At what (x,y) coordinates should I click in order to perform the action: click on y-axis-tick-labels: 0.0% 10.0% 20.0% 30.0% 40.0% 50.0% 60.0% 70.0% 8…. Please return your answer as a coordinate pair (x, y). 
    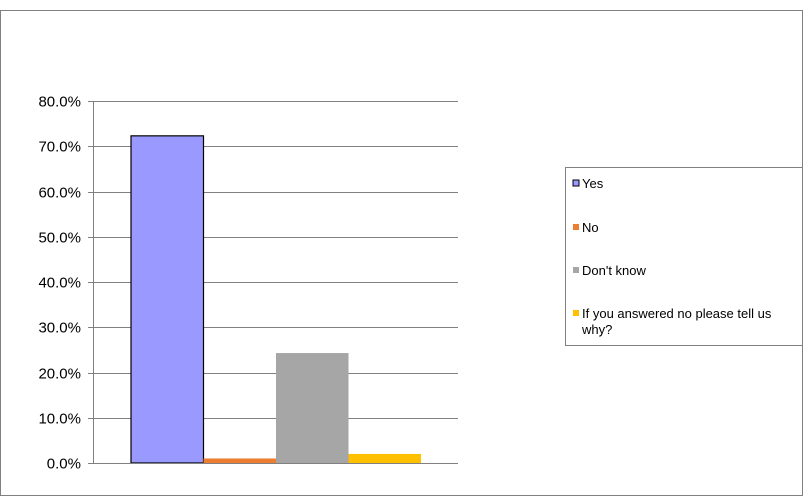
    Looking at the image, I should click on (59, 283).